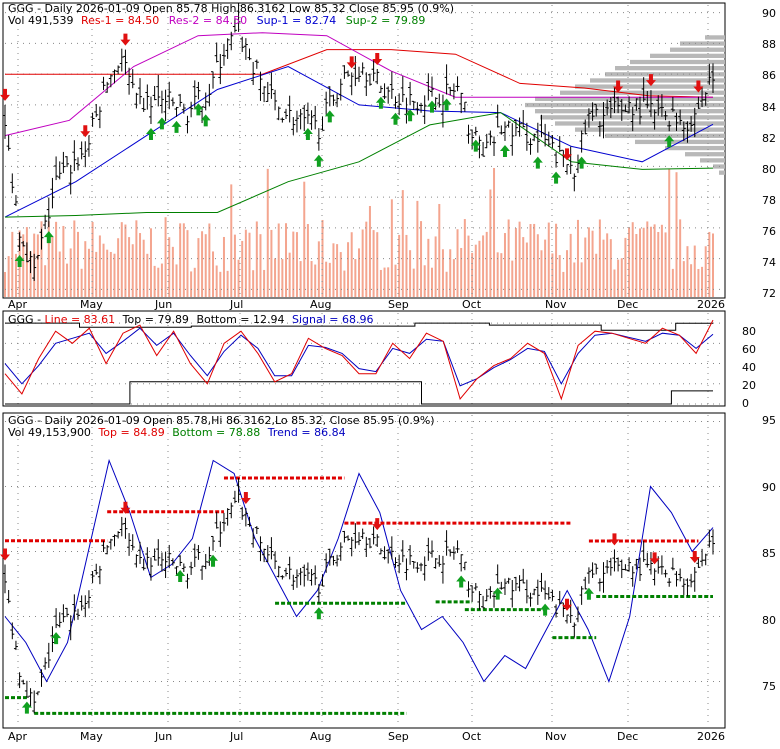 The width and height of the screenshot is (780, 749). What do you see at coordinates (359, 360) in the screenshot?
I see `oscillator-line` at bounding box center [359, 360].